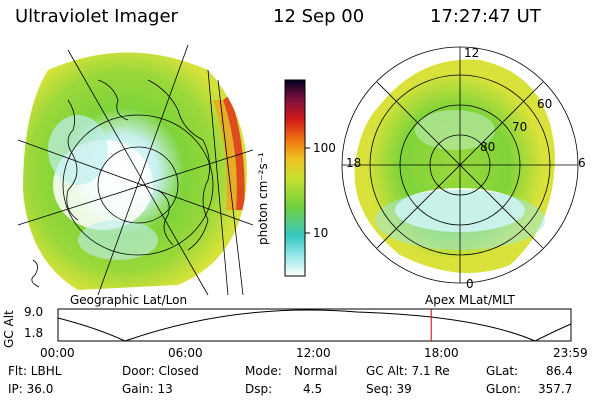  What do you see at coordinates (503, 389) in the screenshot?
I see `glon-label: GLon:` at bounding box center [503, 389].